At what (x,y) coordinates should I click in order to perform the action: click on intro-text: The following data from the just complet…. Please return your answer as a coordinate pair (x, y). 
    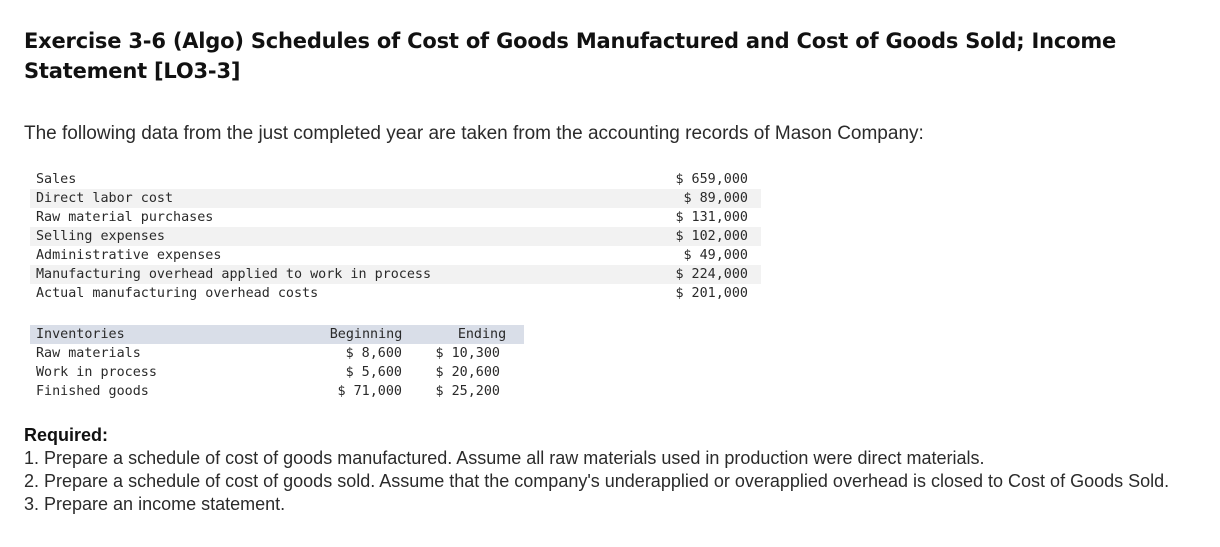
    Looking at the image, I should click on (474, 133).